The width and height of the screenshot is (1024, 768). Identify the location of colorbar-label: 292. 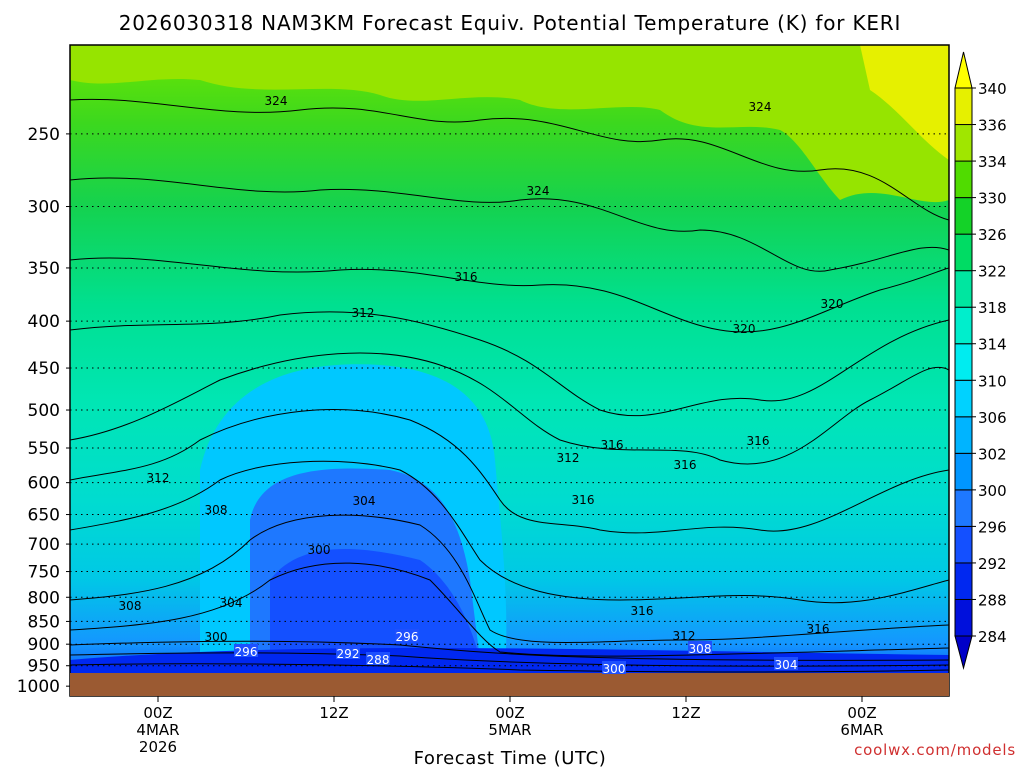
(992, 564).